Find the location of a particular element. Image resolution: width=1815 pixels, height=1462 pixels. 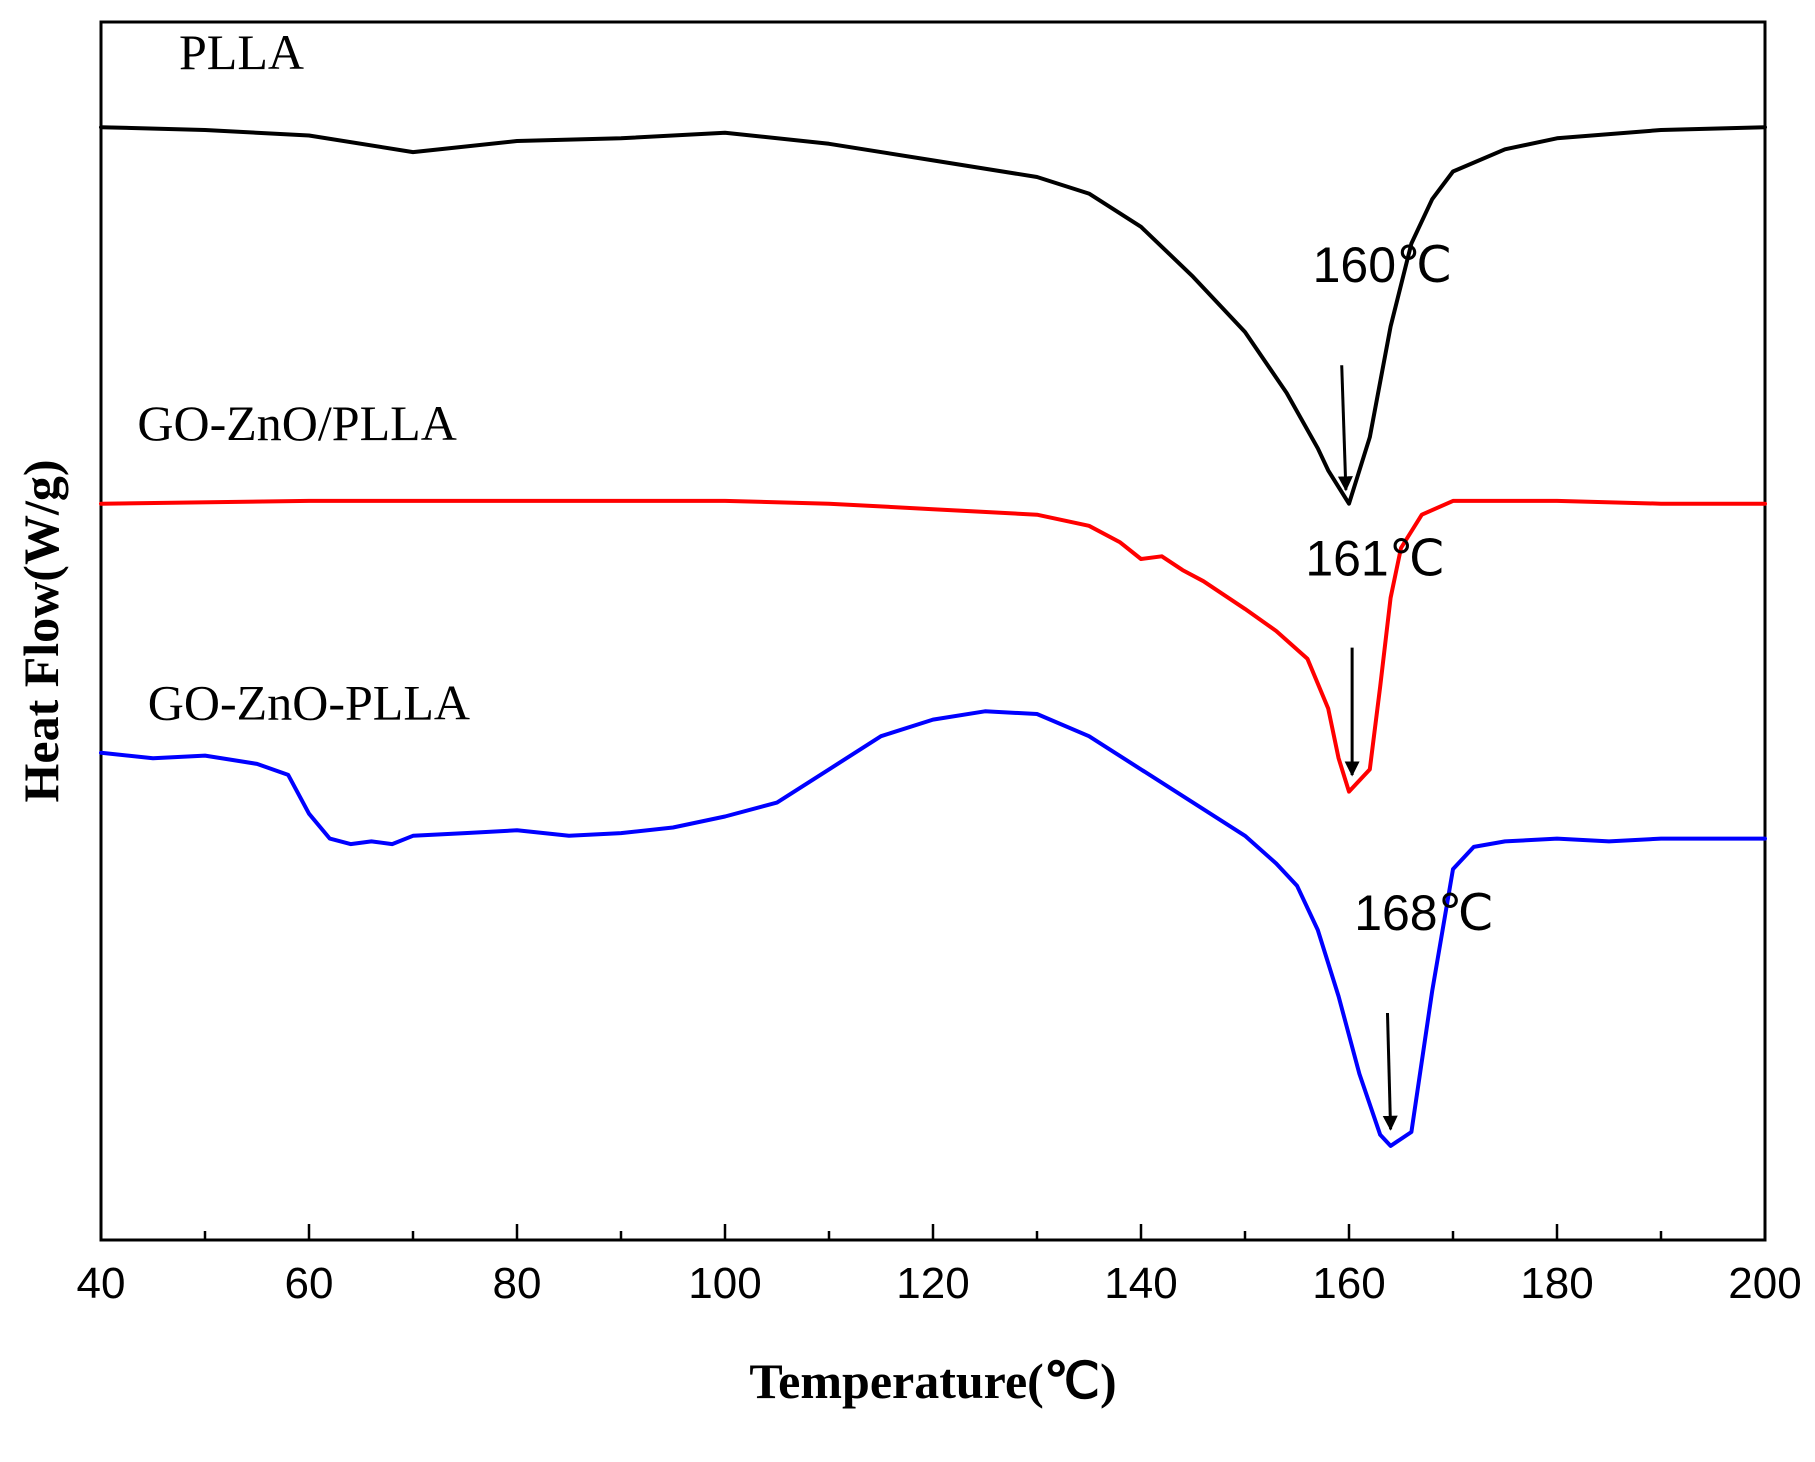

x-tick-label-40: 40 is located at coordinates (101, 1283).